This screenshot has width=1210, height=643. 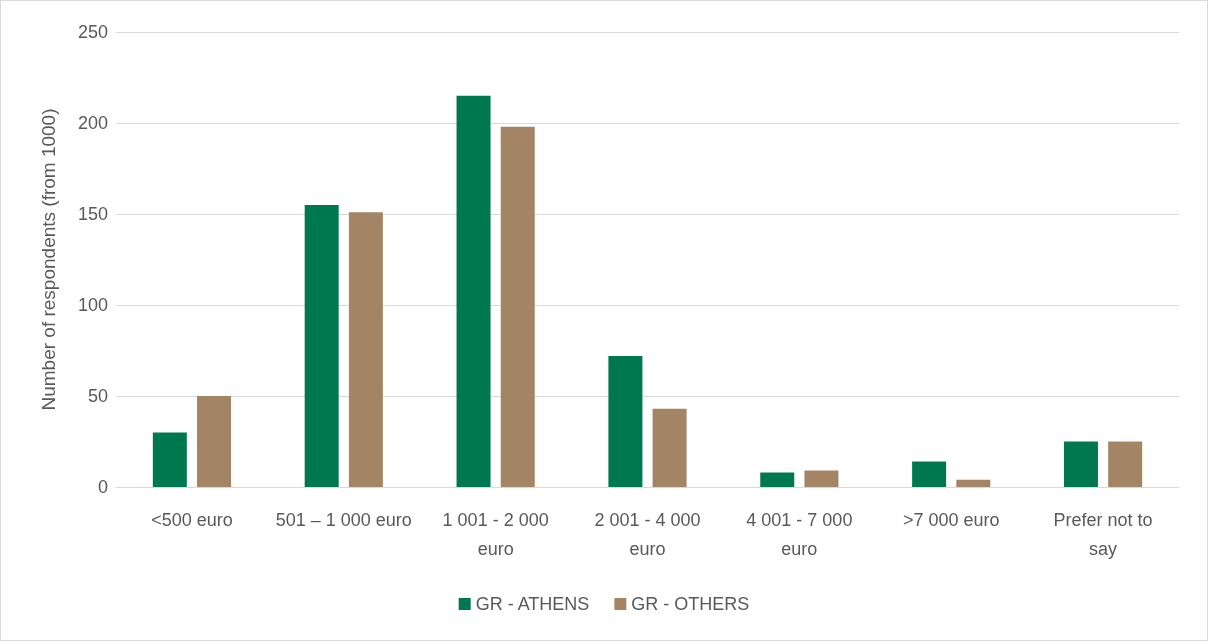 What do you see at coordinates (1103, 534) in the screenshot?
I see `x-tick-label: Prefer not to say` at bounding box center [1103, 534].